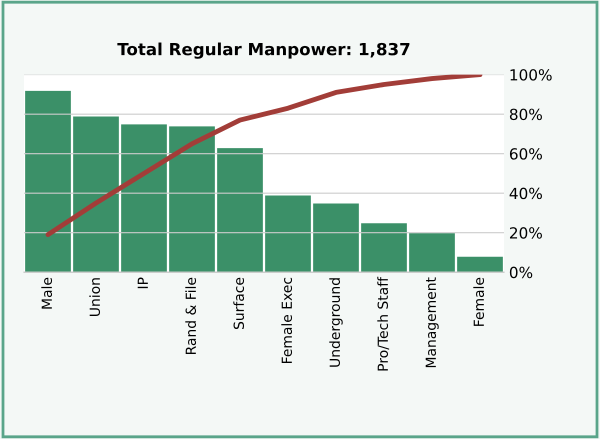 This screenshot has width=600, height=439. What do you see at coordinates (521, 272) in the screenshot?
I see `y-tick-label: 0%` at bounding box center [521, 272].